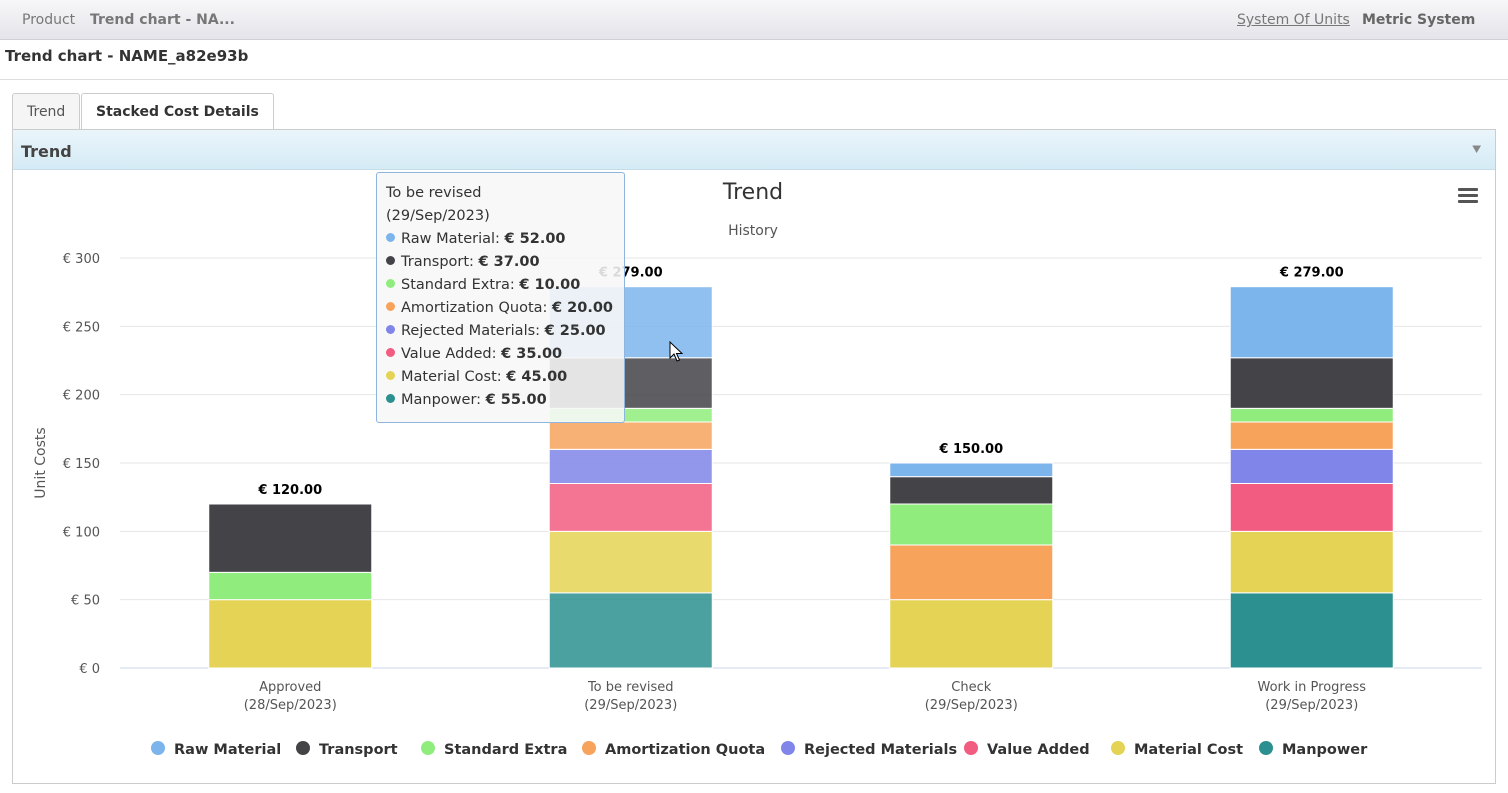  I want to click on tooltip-row-value: € 25.00, so click(575, 331).